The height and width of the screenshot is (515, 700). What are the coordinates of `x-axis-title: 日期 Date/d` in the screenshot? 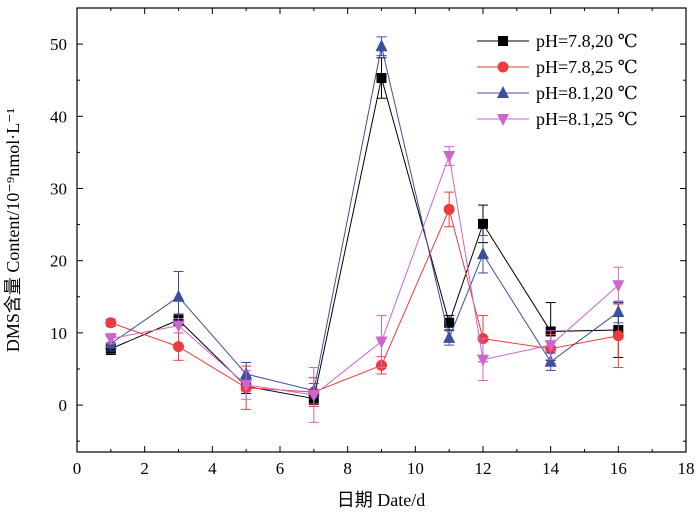 It's located at (381, 500).